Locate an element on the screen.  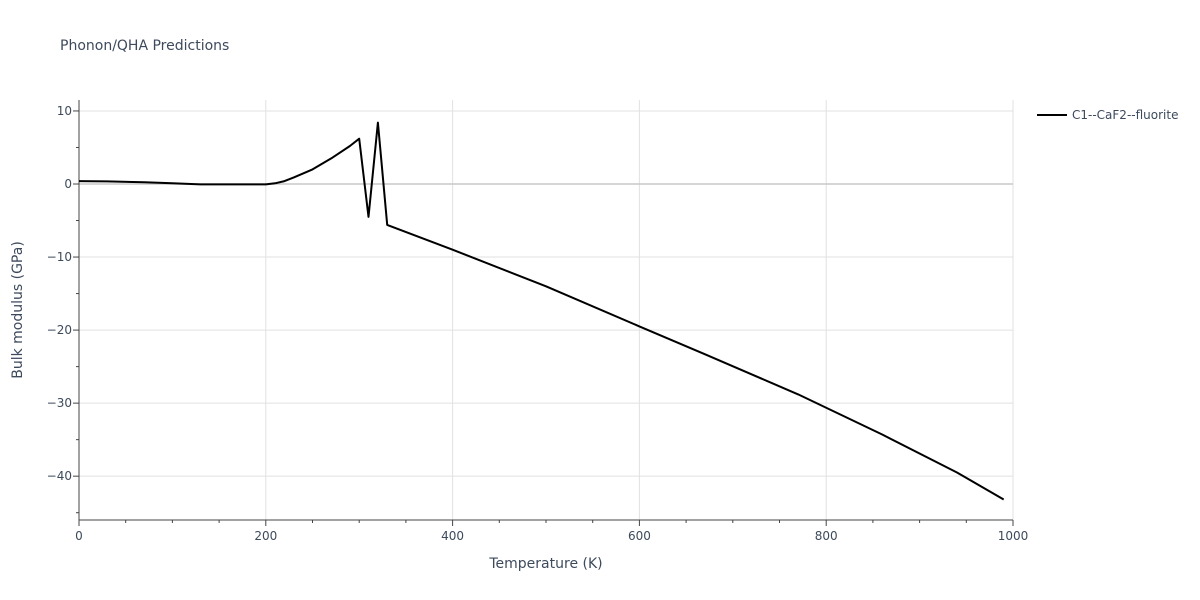
y-tick-label: −30 is located at coordinates (59, 403).